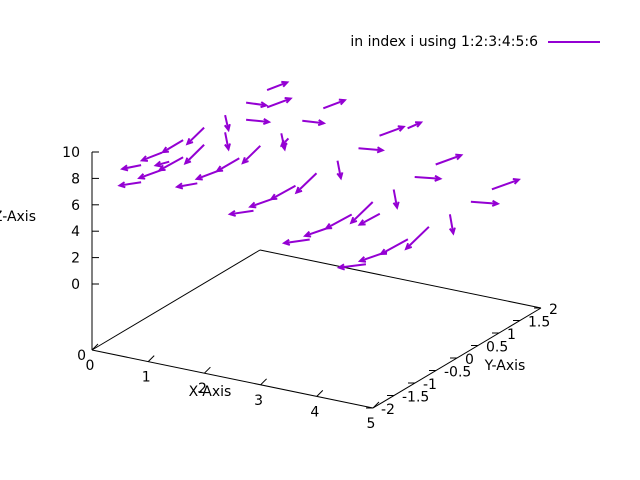 This screenshot has height=480, width=640. Describe the element at coordinates (75, 259) in the screenshot. I see `z-tick-label: 2` at that location.